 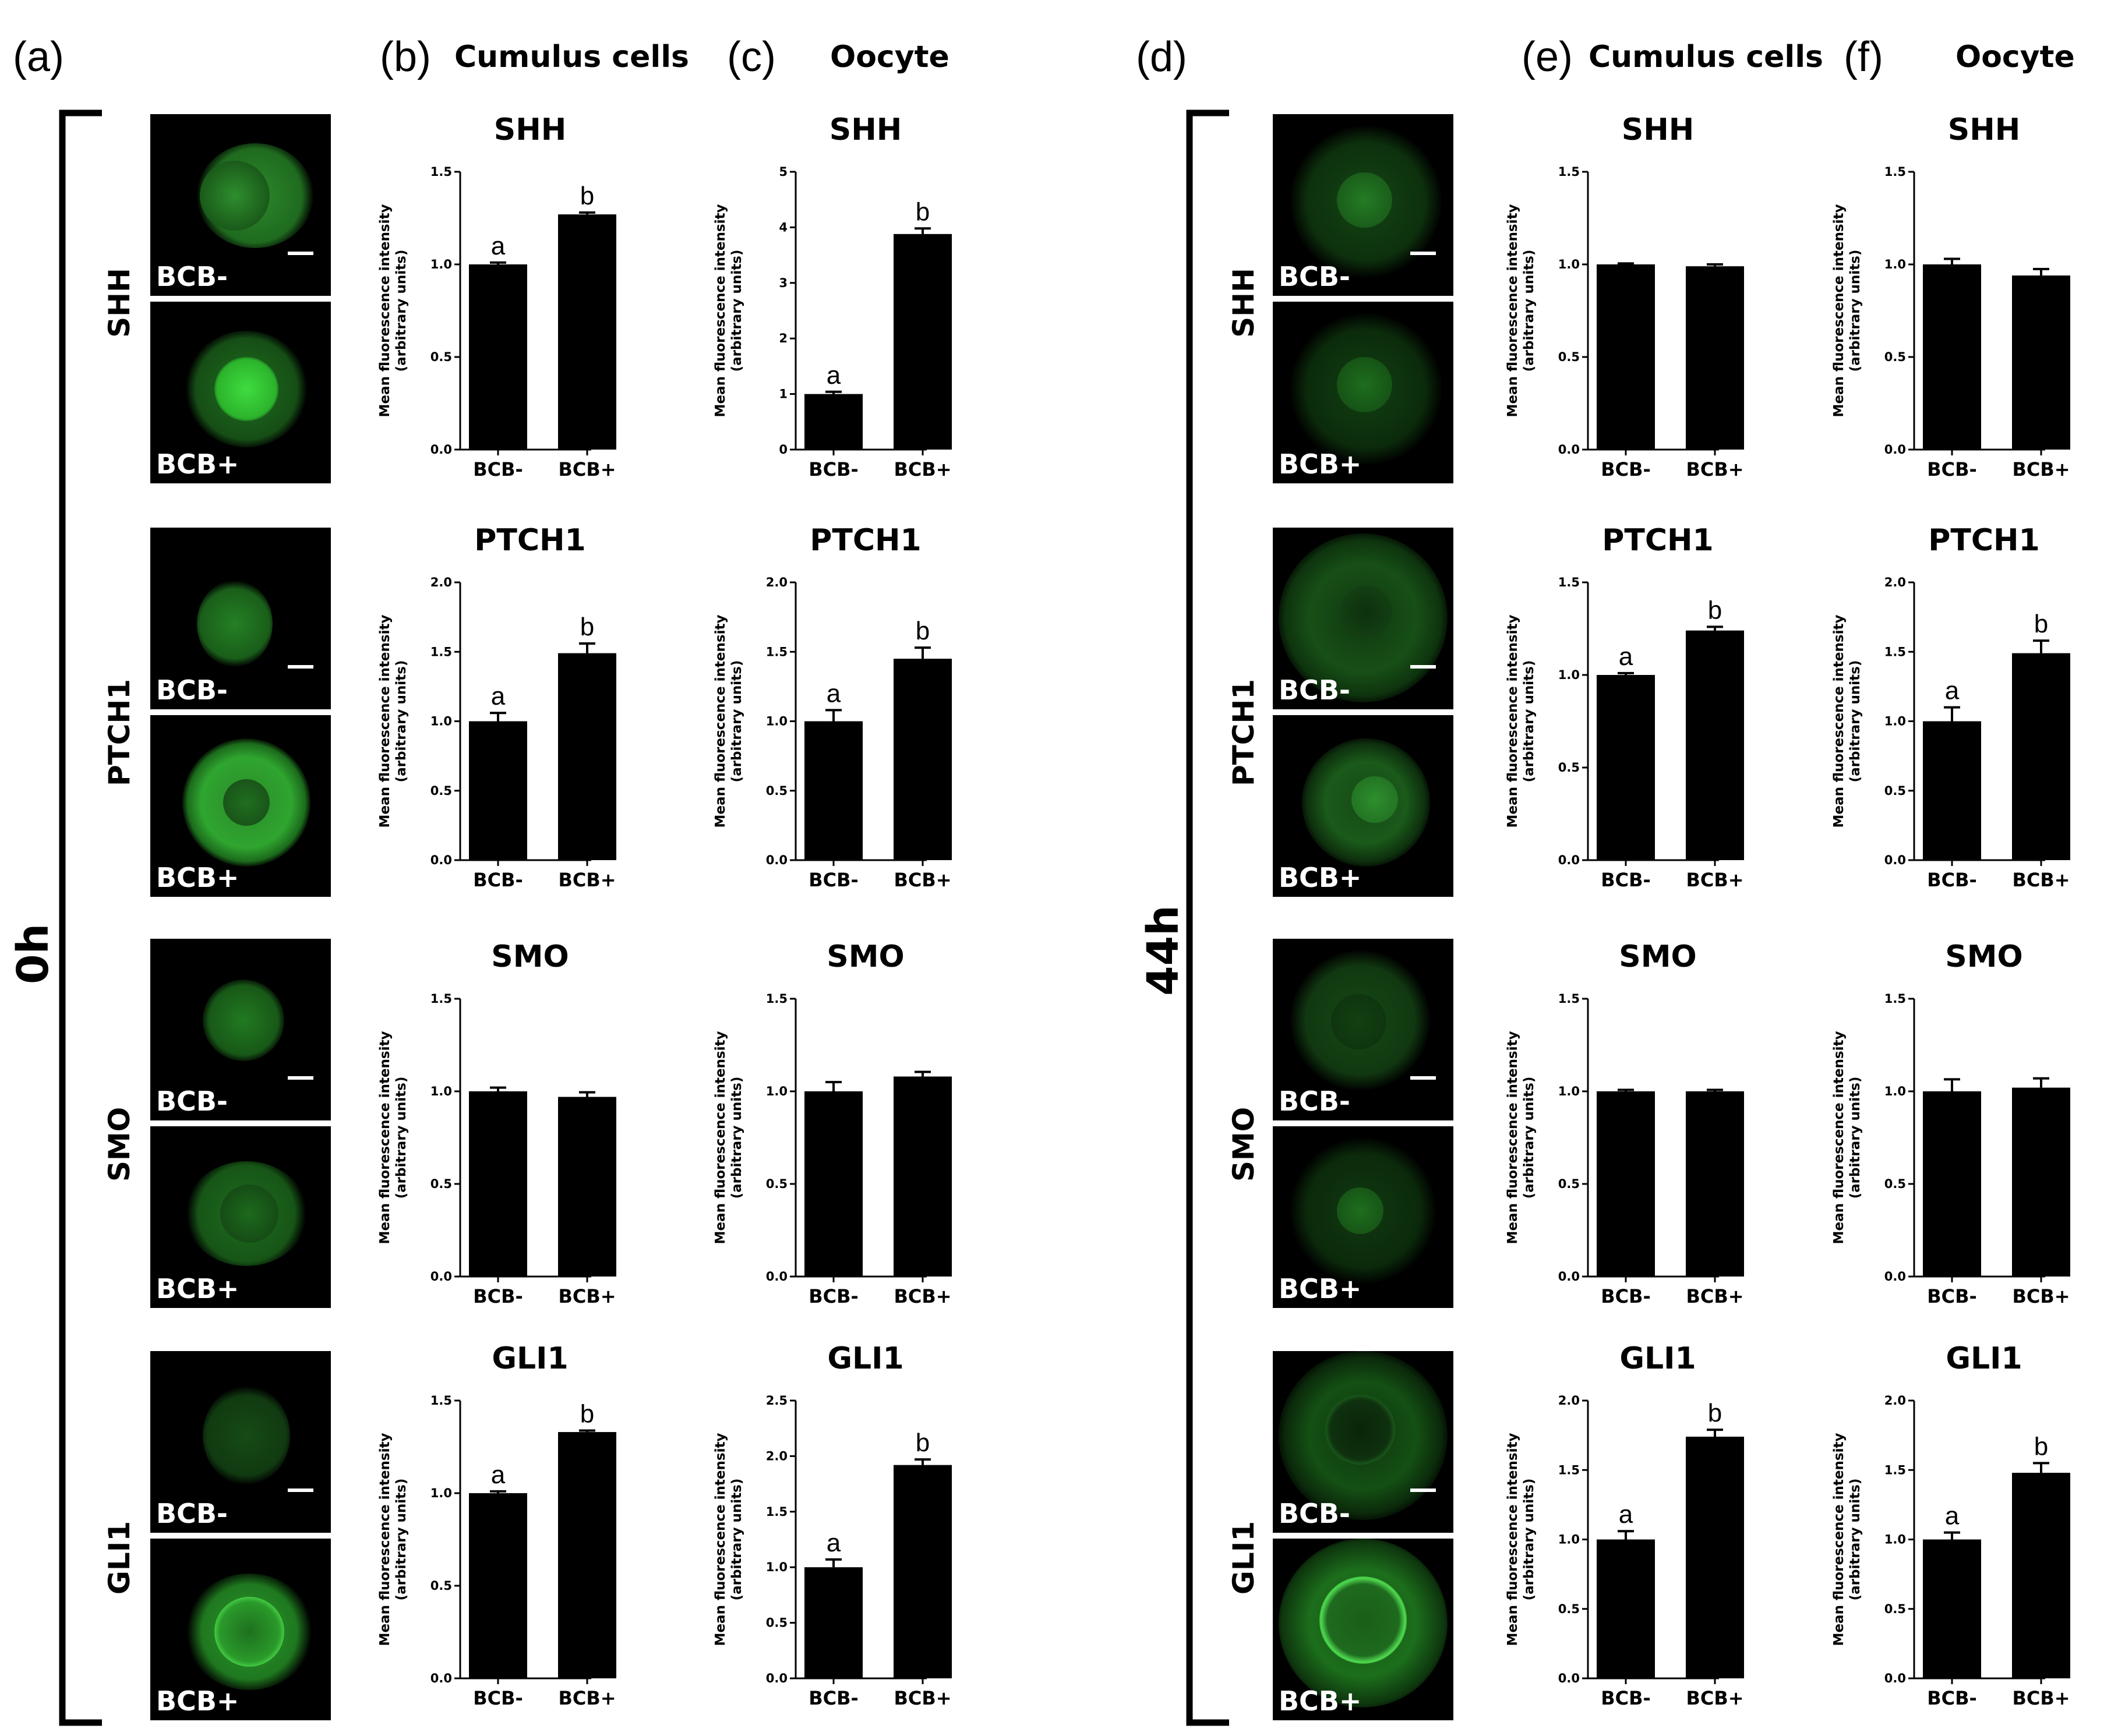 What do you see at coordinates (1423, 1490) in the screenshot?
I see `scale-bar` at bounding box center [1423, 1490].